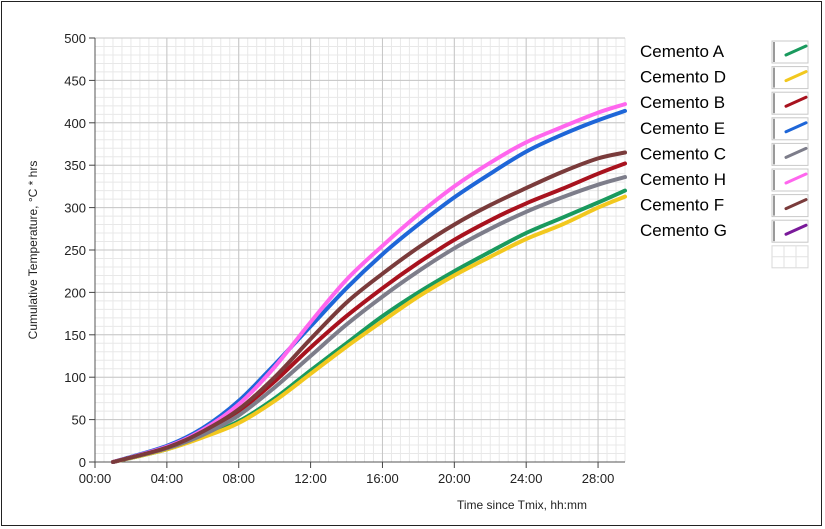  I want to click on x-axis-title: Time since Tmix, hh:mm, so click(522, 505).